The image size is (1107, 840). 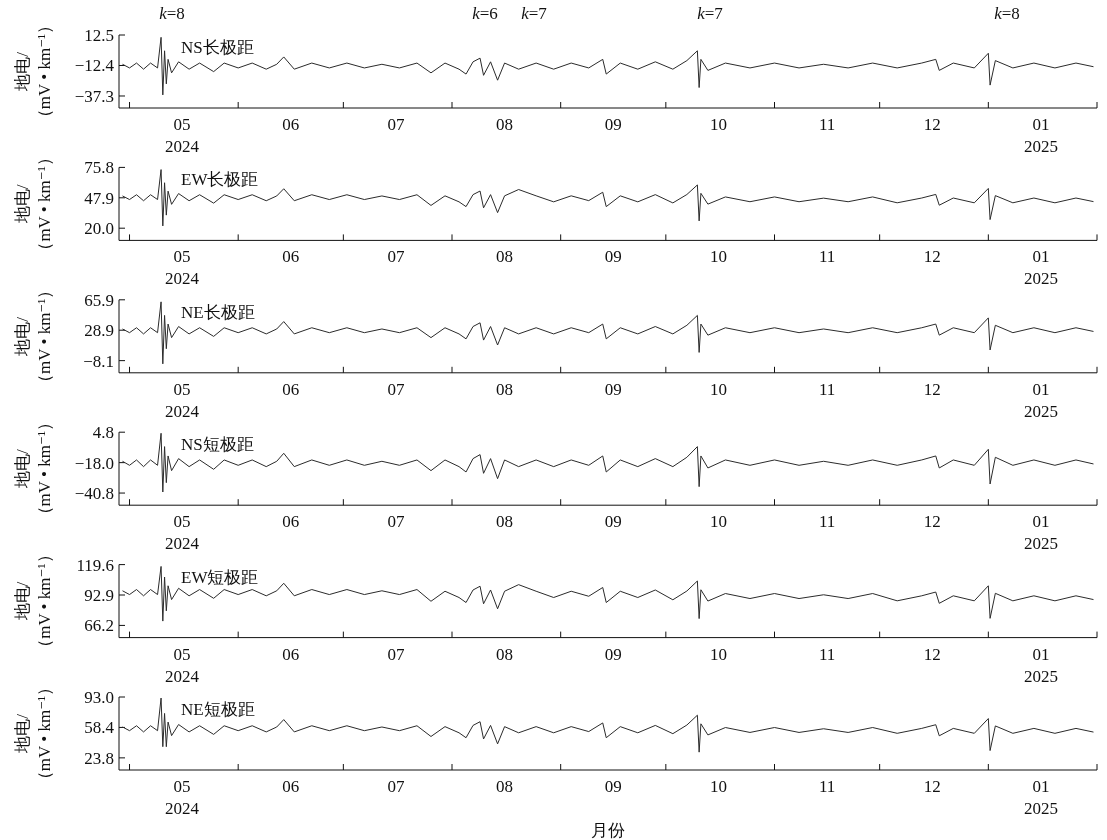 What do you see at coordinates (99, 35) in the screenshot?
I see `y-tick-label: 12.5` at bounding box center [99, 35].